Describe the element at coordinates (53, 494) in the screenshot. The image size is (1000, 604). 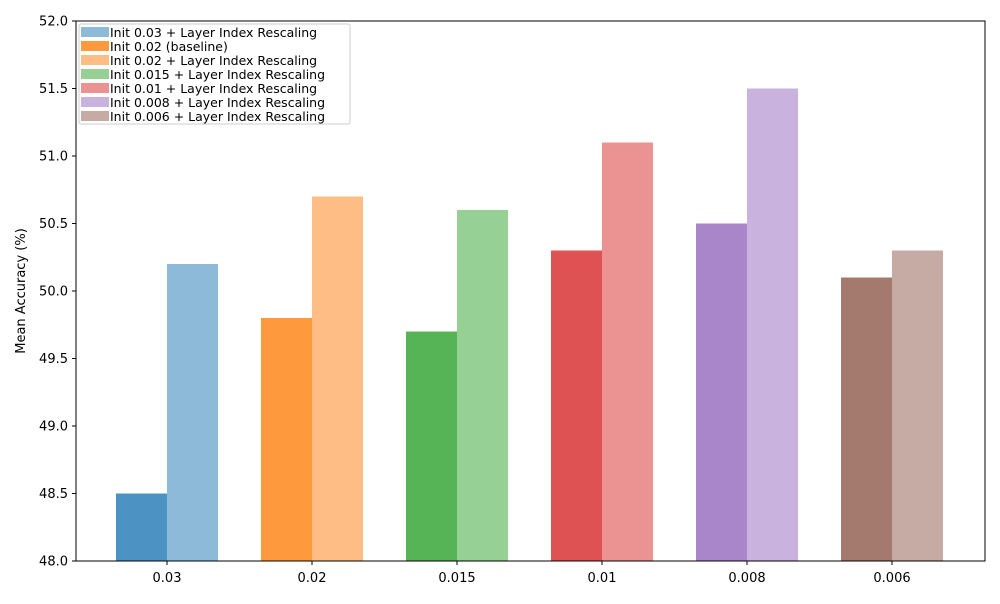
I see `y-tick-label: 48.5` at that location.